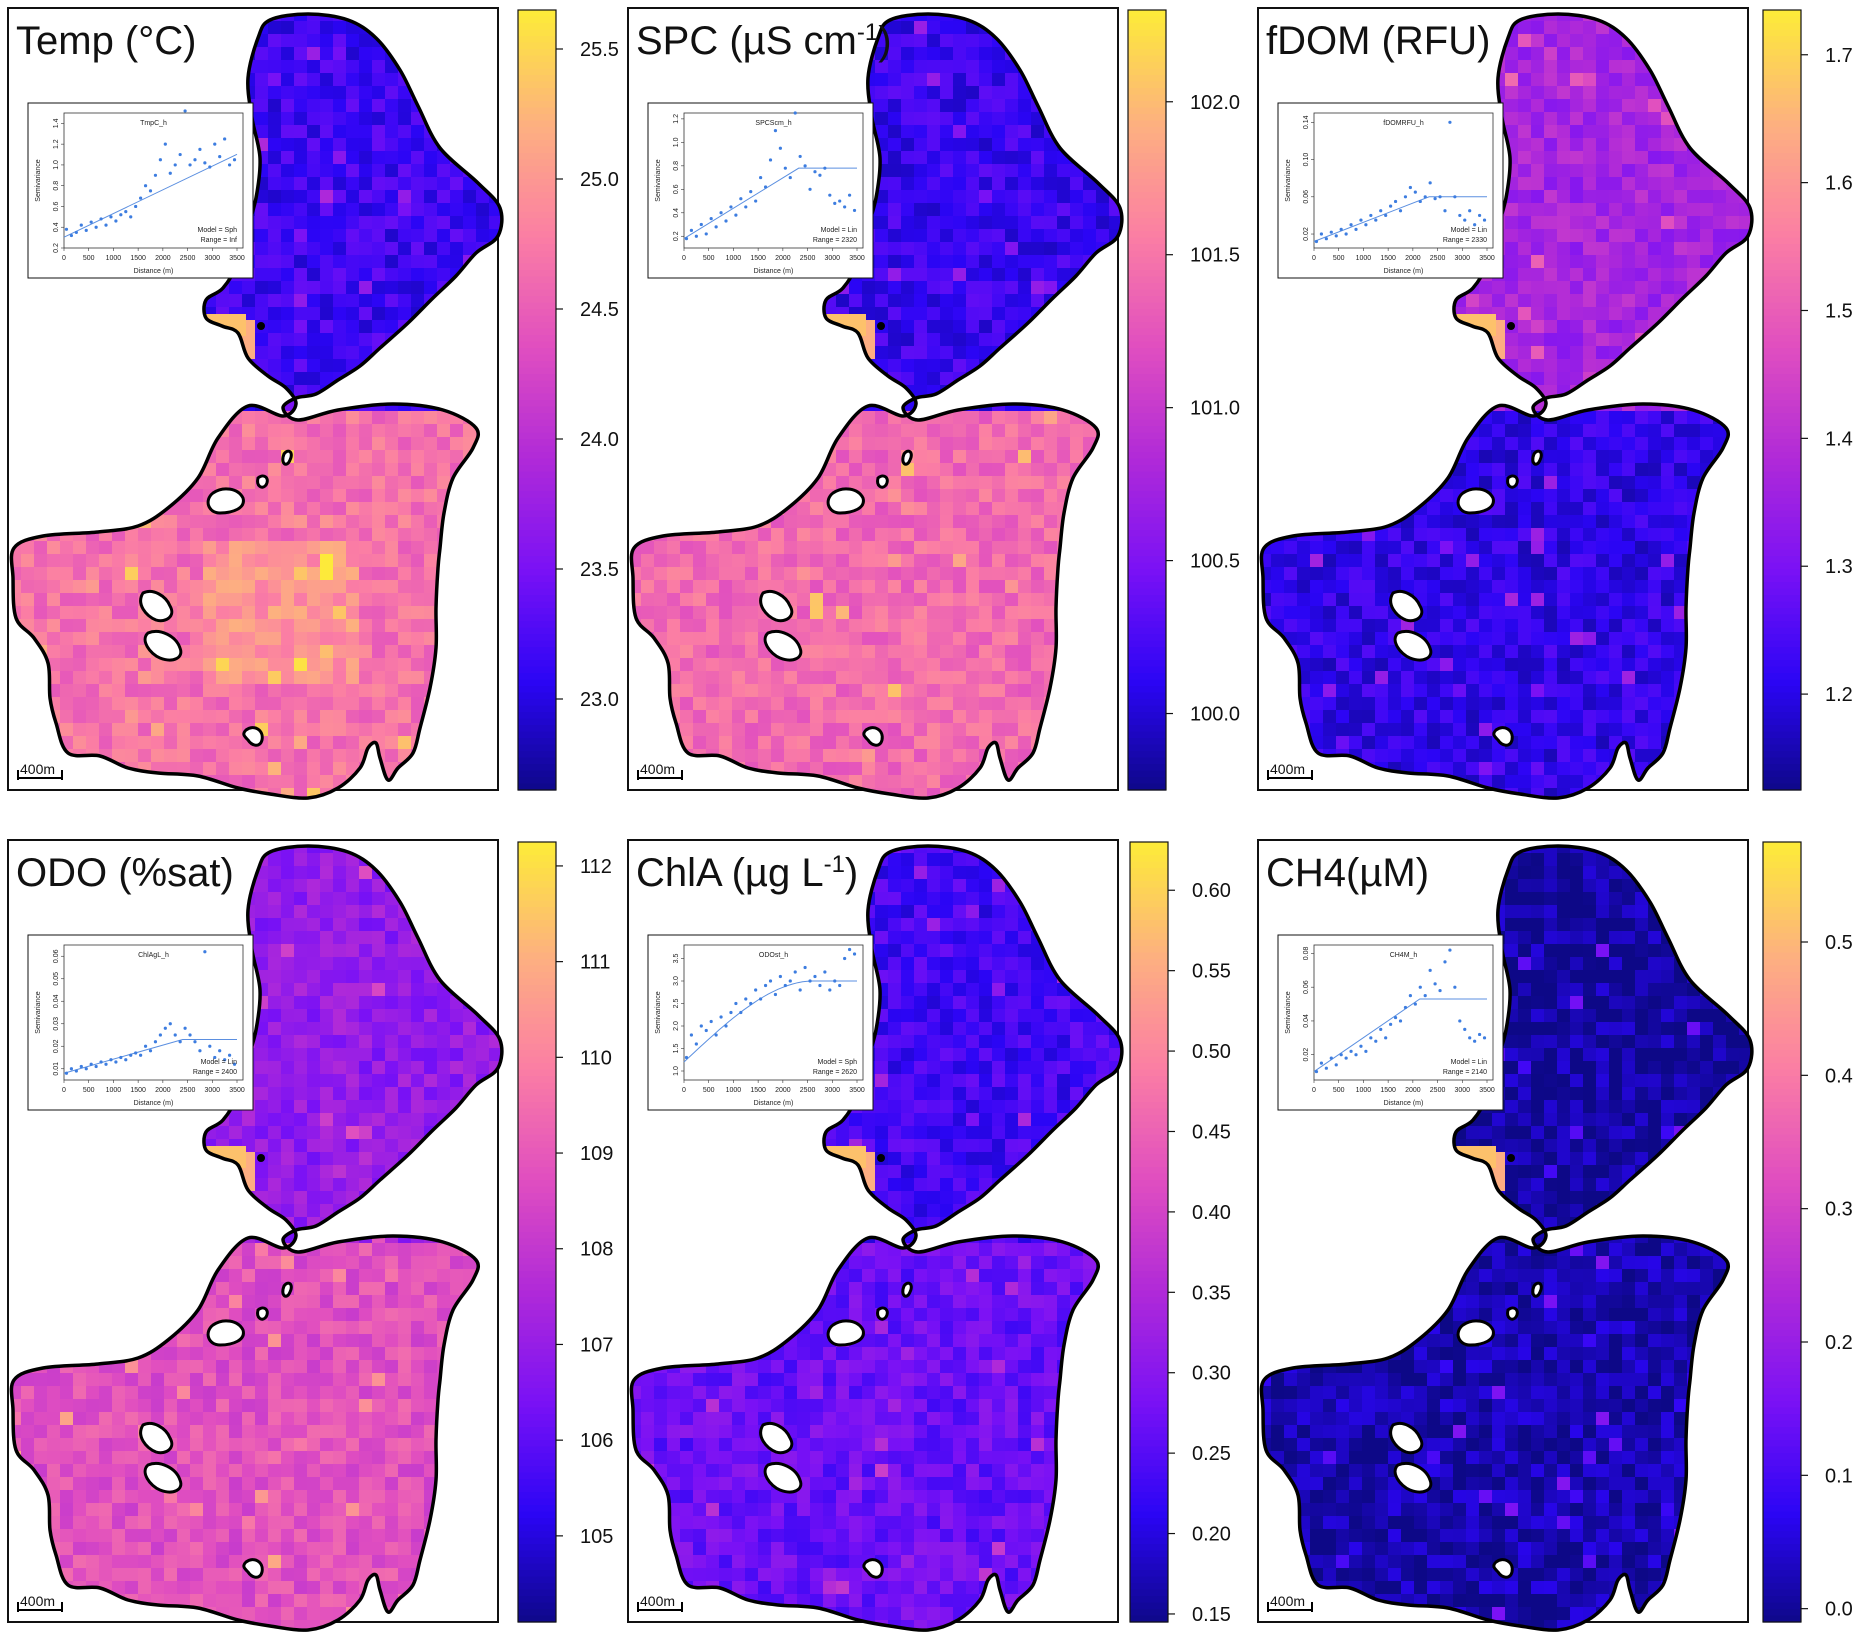  What do you see at coordinates (764, 41) in the screenshot?
I see `panel-title: SPC (µS cm-1)` at bounding box center [764, 41].